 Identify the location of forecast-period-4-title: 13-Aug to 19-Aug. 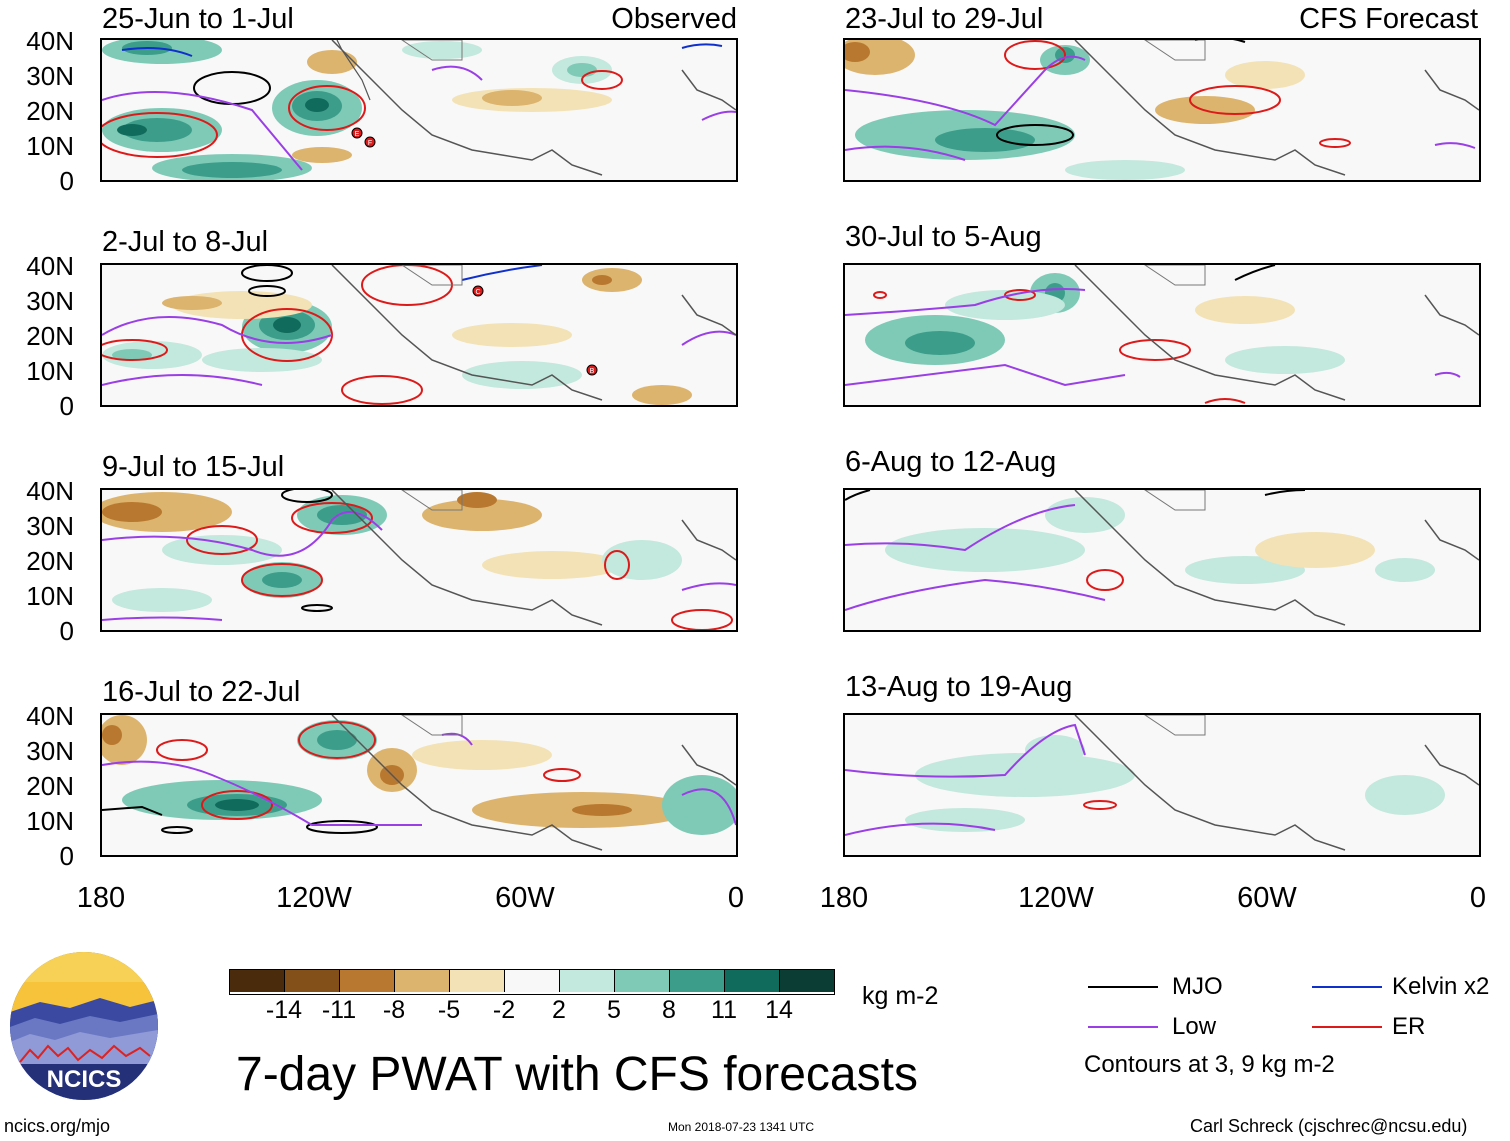
(959, 687).